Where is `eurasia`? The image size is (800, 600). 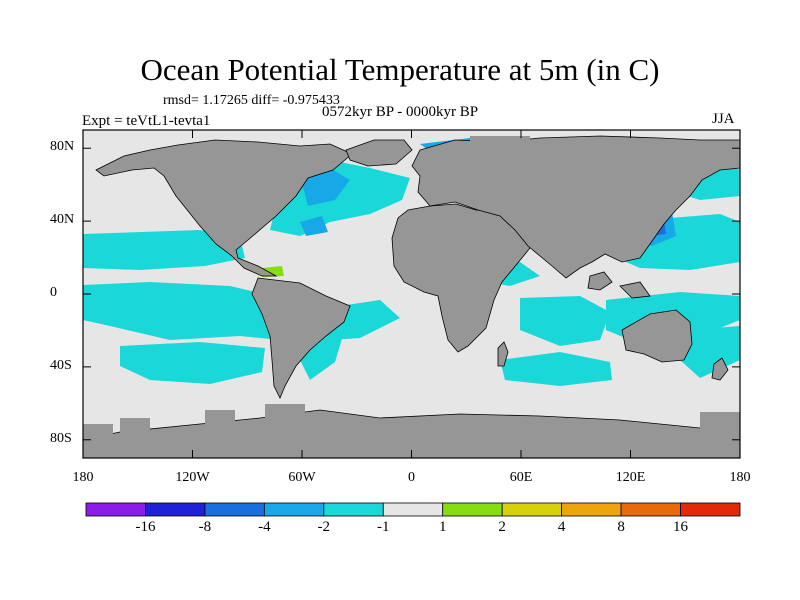
eurasia is located at coordinates (575, 207).